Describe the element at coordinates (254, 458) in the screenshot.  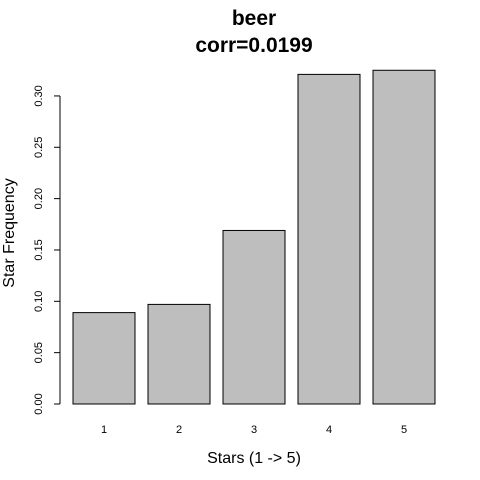
I see `x-axis-label: Stars (1 -> 5)` at that location.